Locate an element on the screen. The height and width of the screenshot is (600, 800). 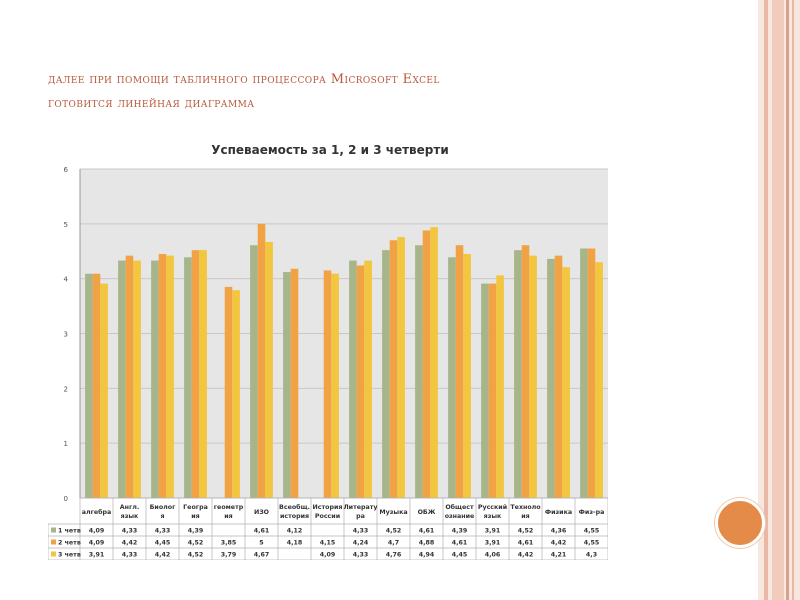
y-tick-label: 3 is located at coordinates (66, 335).